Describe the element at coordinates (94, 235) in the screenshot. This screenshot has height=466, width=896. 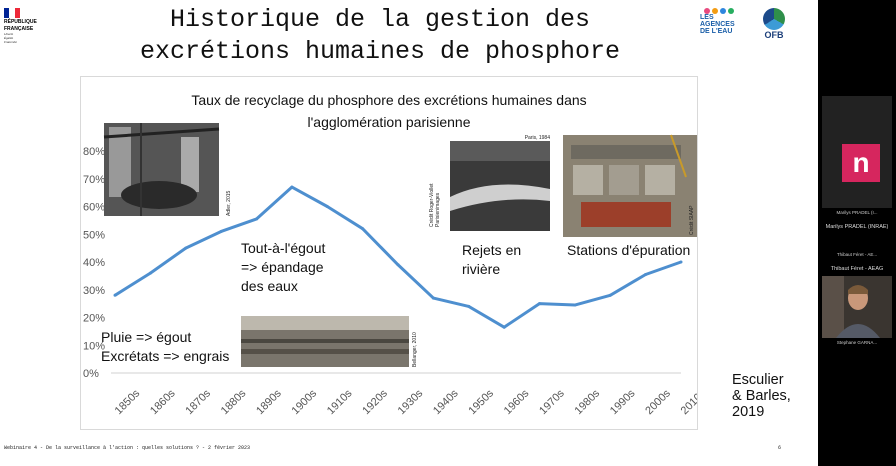
I see `y-tick-label: 50%` at that location.